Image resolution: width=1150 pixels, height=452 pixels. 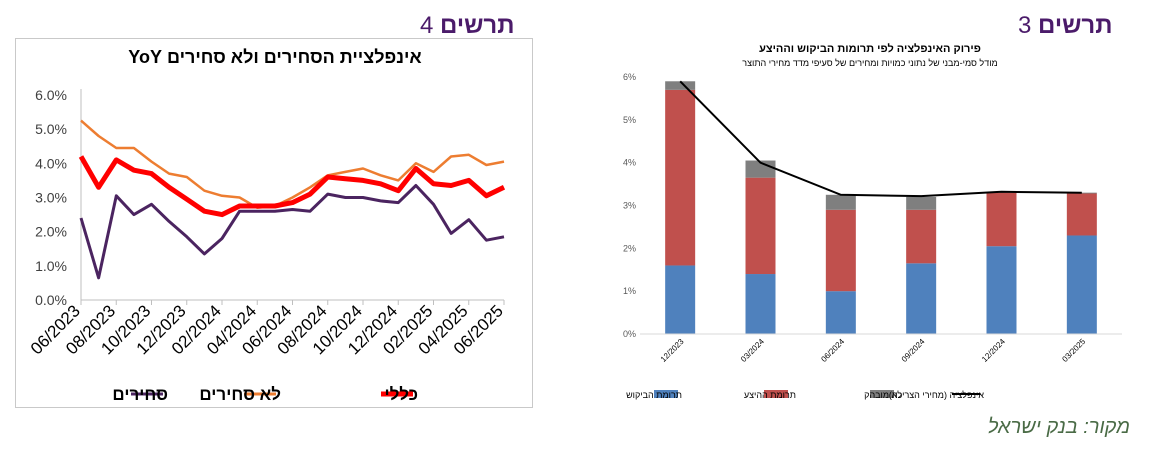 I want to click on y-tick-label: 4.0%, so click(x=51, y=163).